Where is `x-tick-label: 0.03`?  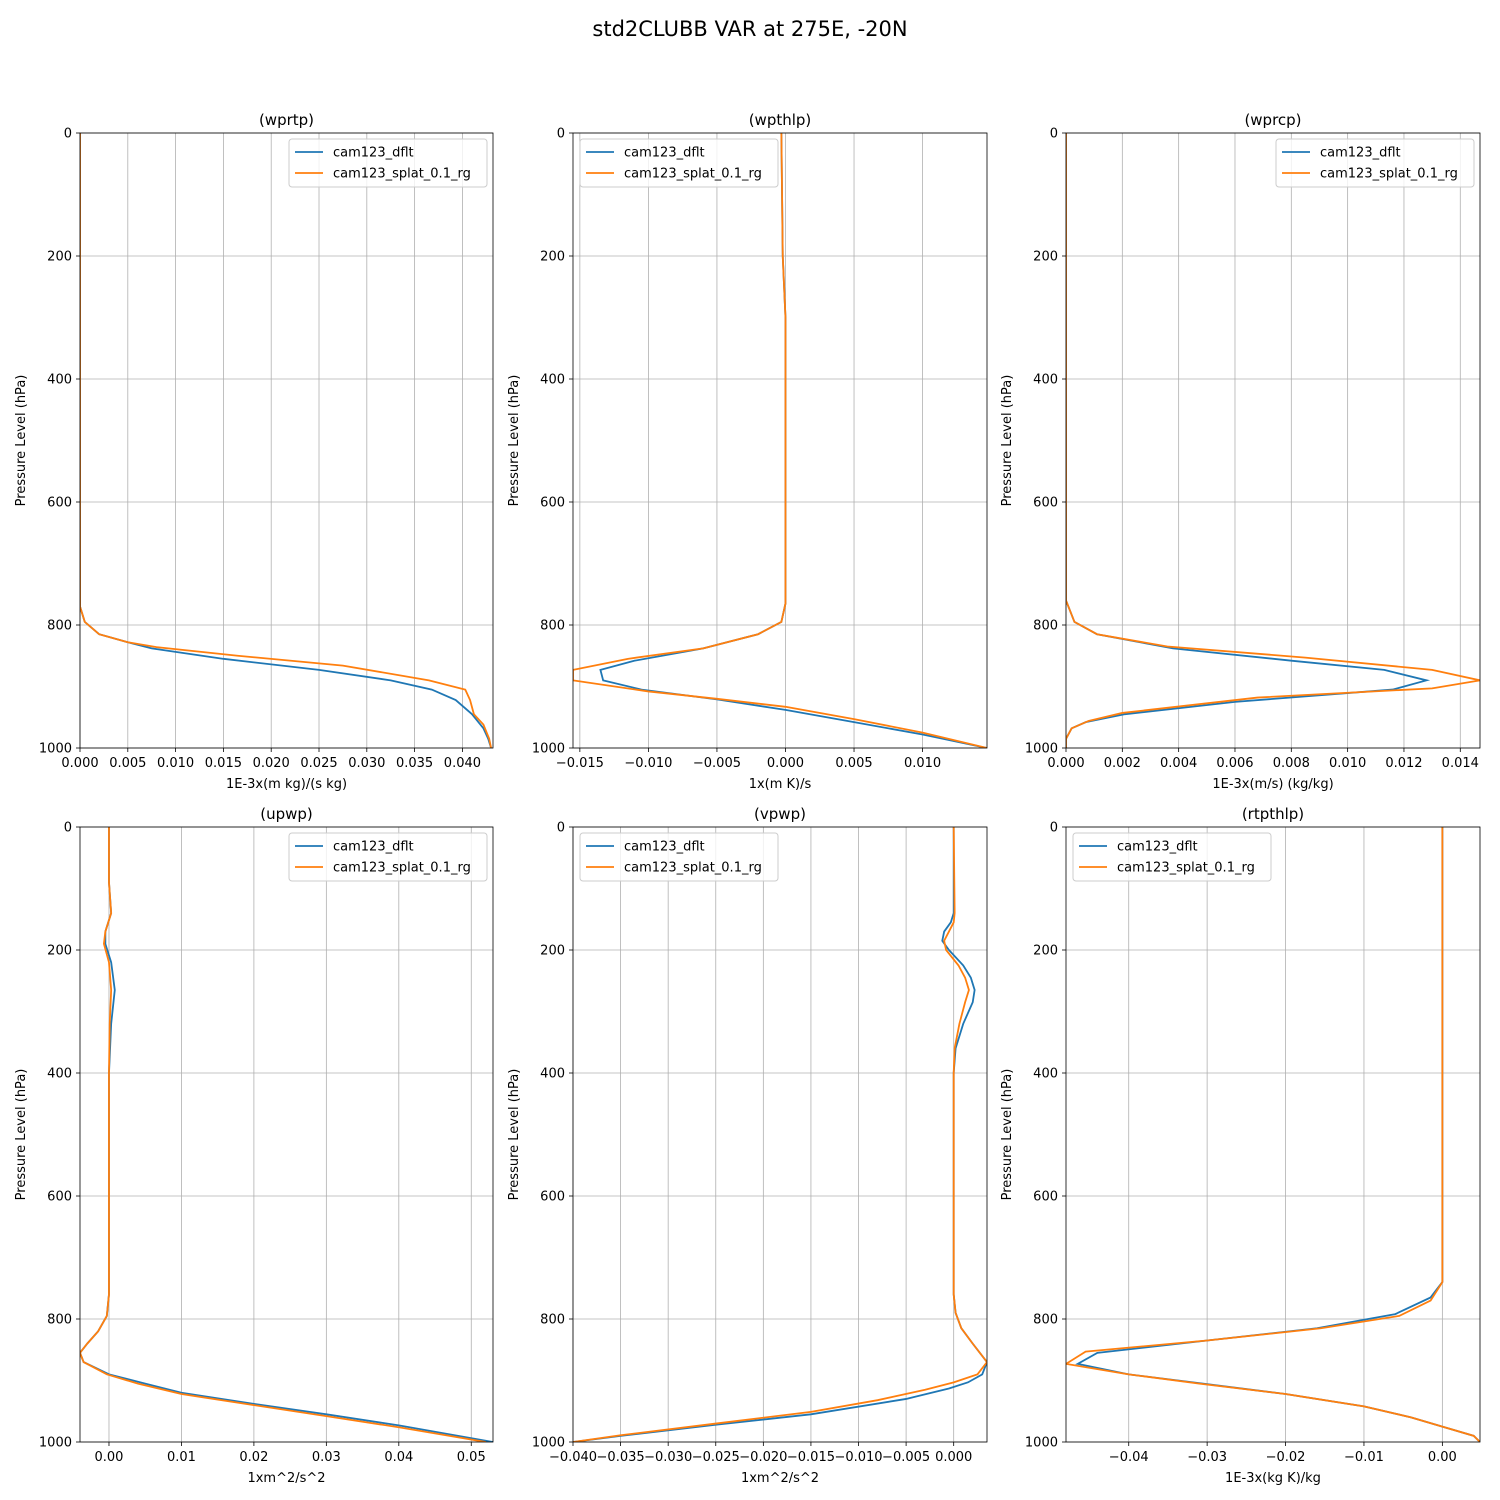 x-tick-label: 0.03 is located at coordinates (326, 1457).